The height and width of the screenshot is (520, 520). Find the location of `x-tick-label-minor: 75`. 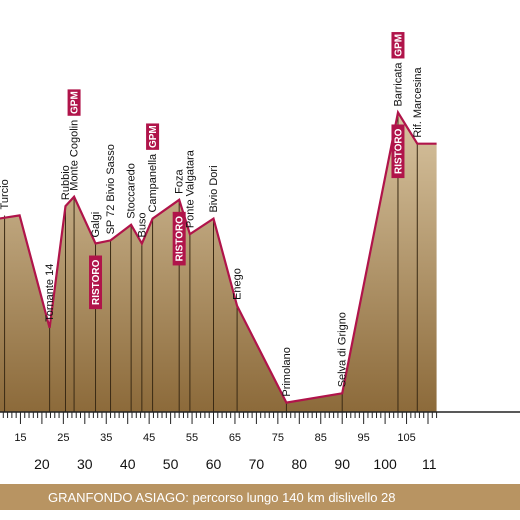

x-tick-label-minor: 75 is located at coordinates (278, 438).